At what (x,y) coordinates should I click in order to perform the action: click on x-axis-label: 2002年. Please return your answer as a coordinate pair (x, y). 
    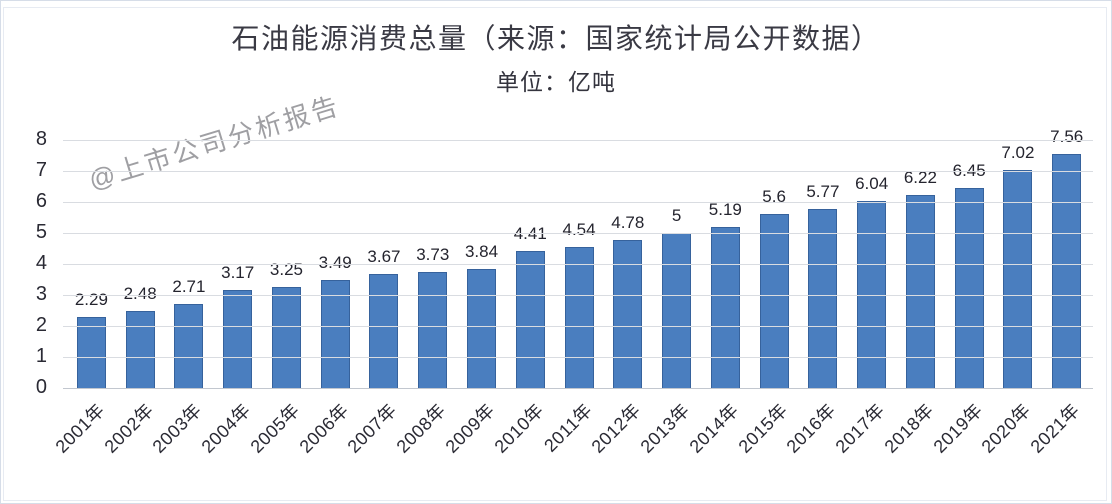
    Looking at the image, I should click on (129, 428).